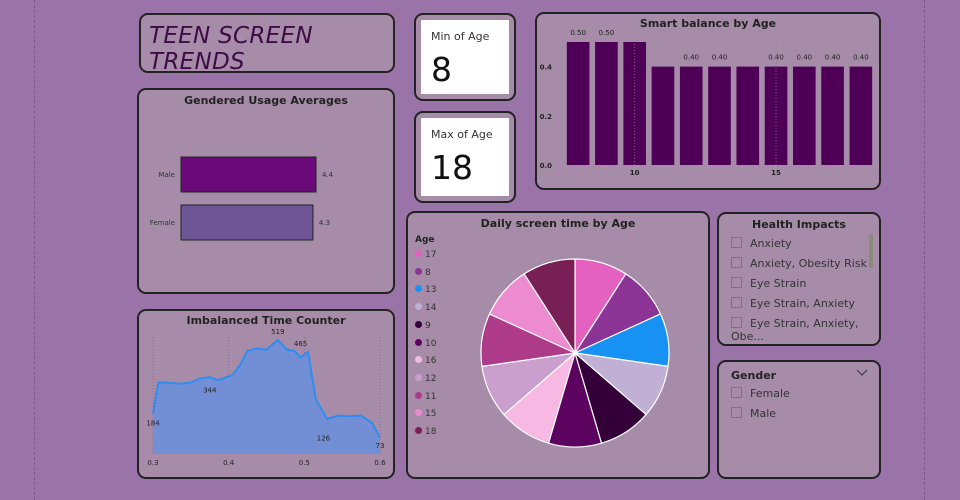  What do you see at coordinates (425, 255) in the screenshot?
I see `legend-item: 17` at bounding box center [425, 255].